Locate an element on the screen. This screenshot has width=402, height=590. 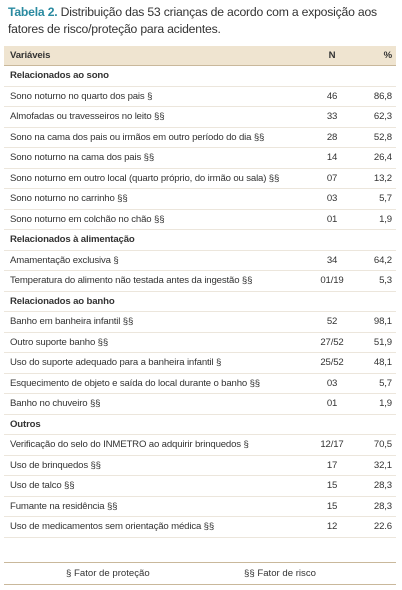
cell: 52,8 is located at coordinates (382, 137).